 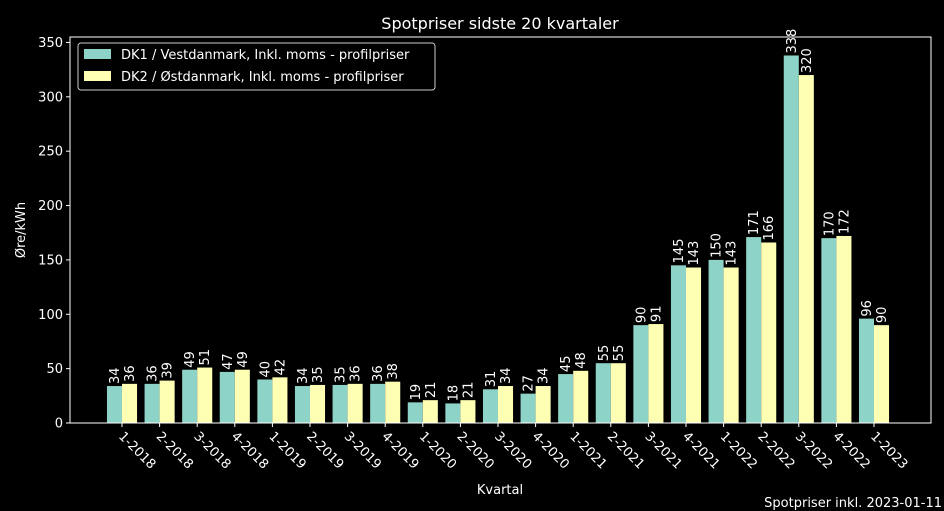 What do you see at coordinates (806, 249) in the screenshot?
I see `bar-dk2-3-2022` at bounding box center [806, 249].